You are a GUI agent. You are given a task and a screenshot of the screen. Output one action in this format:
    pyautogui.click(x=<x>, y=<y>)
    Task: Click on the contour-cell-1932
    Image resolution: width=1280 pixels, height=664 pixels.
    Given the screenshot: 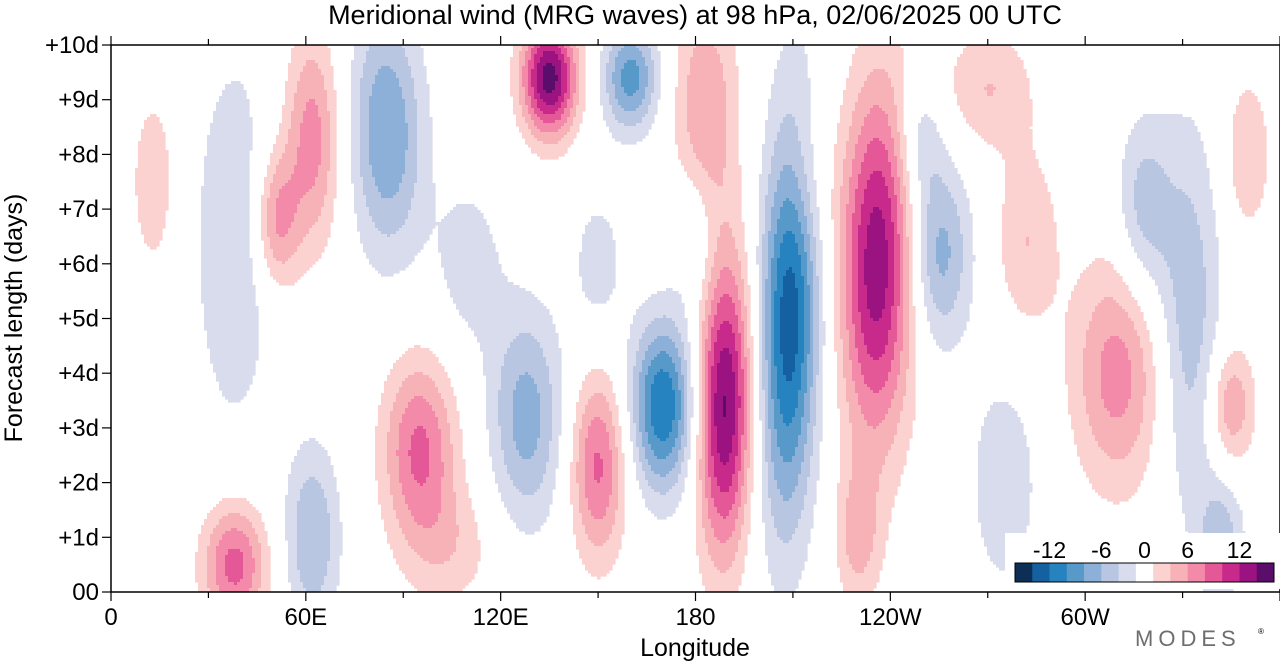 What is the action you would take?
    pyautogui.click(x=152, y=218)
    